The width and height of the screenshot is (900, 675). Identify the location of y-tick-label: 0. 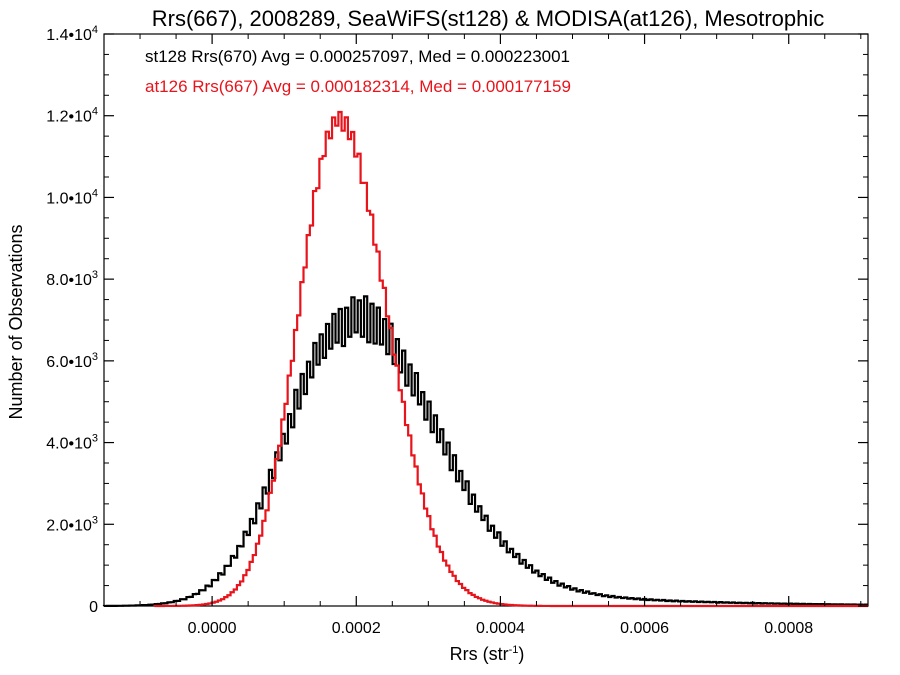
(93, 607).